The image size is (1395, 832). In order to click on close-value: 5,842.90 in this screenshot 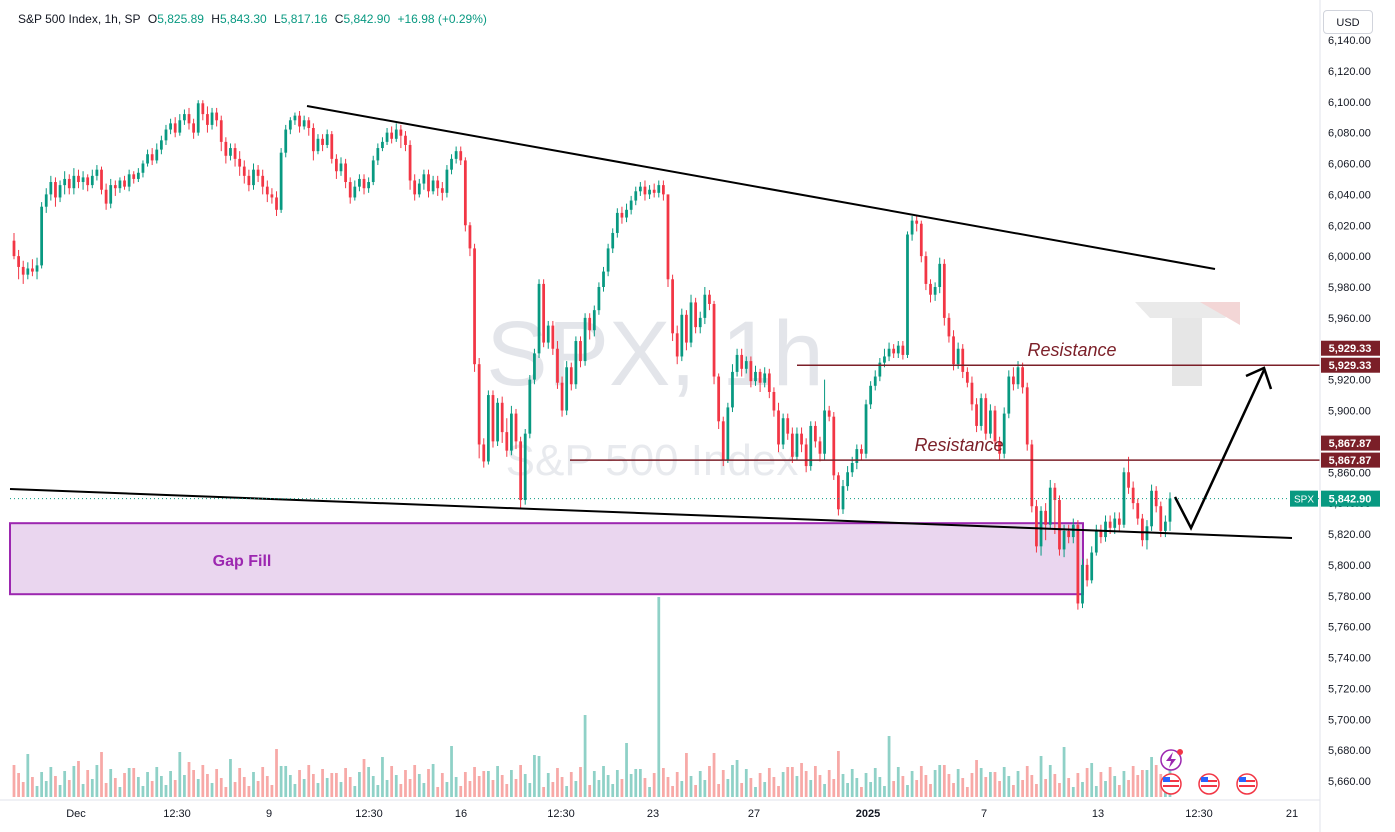, I will do `click(367, 19)`.